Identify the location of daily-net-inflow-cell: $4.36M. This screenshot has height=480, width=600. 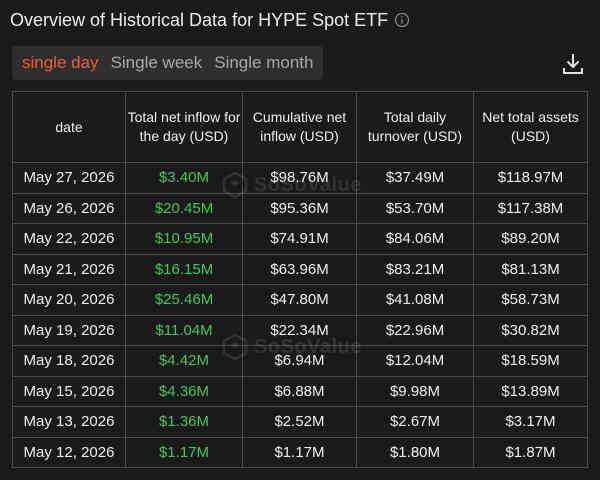
(184, 391).